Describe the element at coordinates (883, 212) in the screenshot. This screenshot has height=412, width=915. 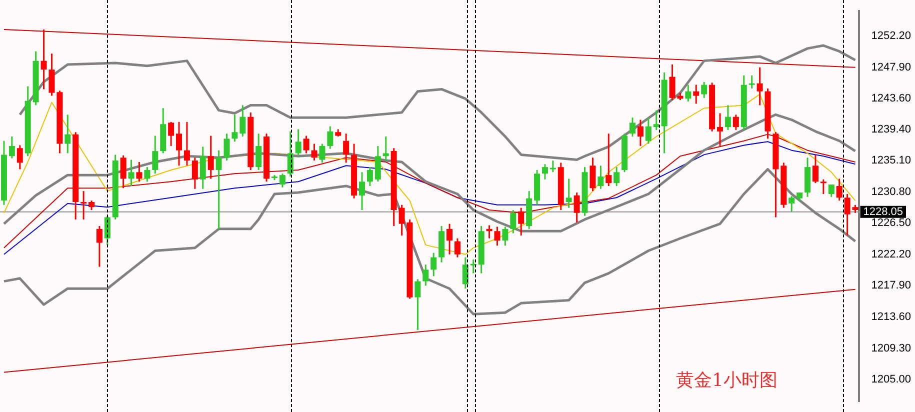
I see `ref-line-label: 1228.05` at that location.